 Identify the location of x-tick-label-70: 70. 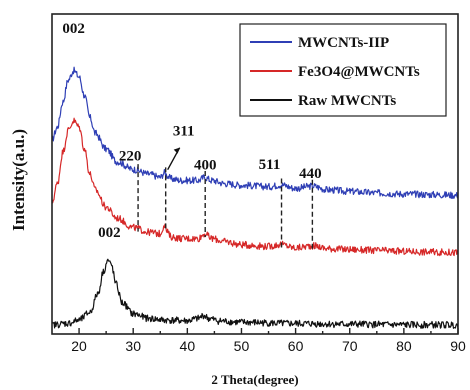
(350, 346).